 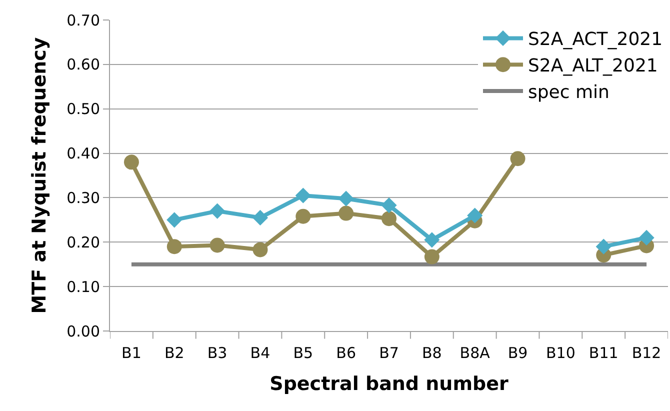 What do you see at coordinates (83, 153) in the screenshot?
I see `y-tick-label: 0.40` at bounding box center [83, 153].